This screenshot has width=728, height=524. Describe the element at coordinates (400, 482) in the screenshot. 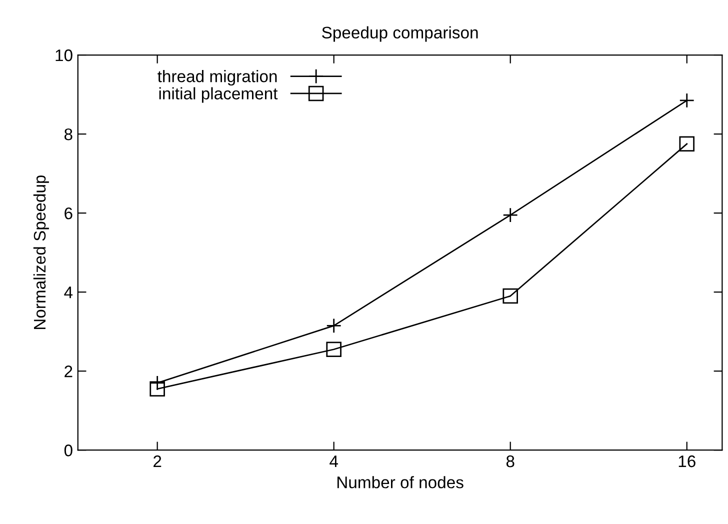

I see `x-axis-title: Number of nodes` at that location.